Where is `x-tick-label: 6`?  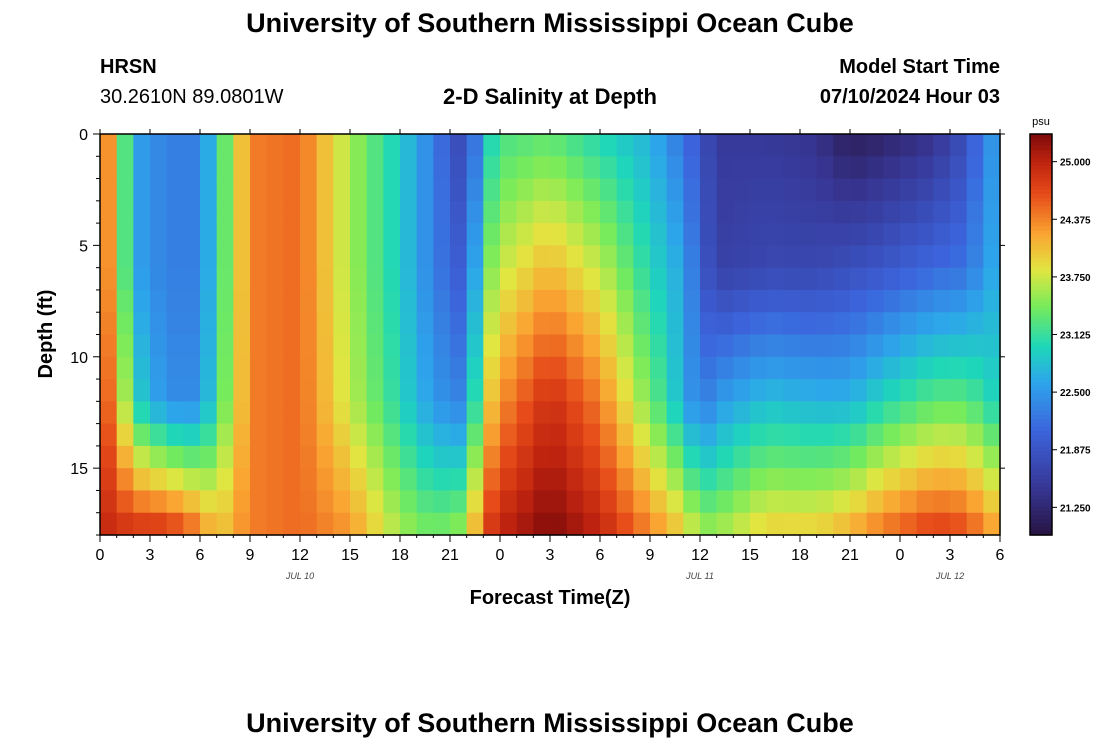 x-tick-label: 6 is located at coordinates (200, 555).